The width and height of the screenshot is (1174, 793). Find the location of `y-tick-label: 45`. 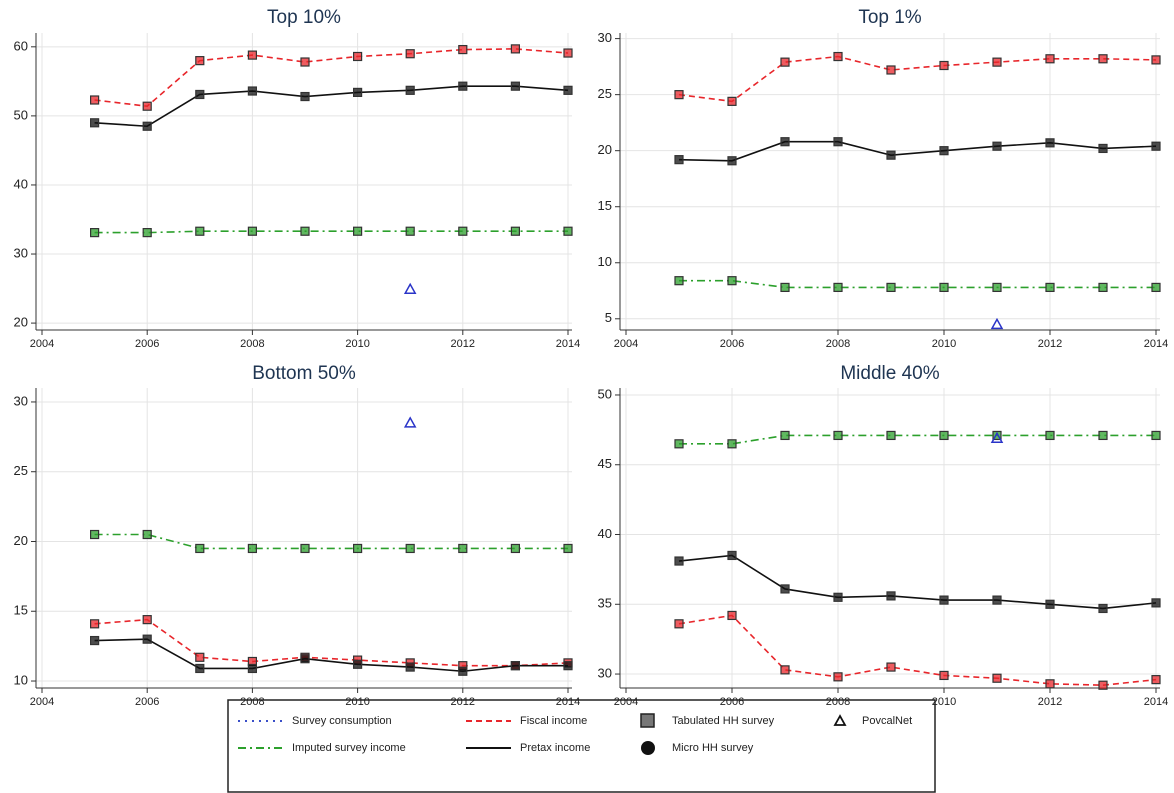

y-tick-label: 45 is located at coordinates (605, 463).